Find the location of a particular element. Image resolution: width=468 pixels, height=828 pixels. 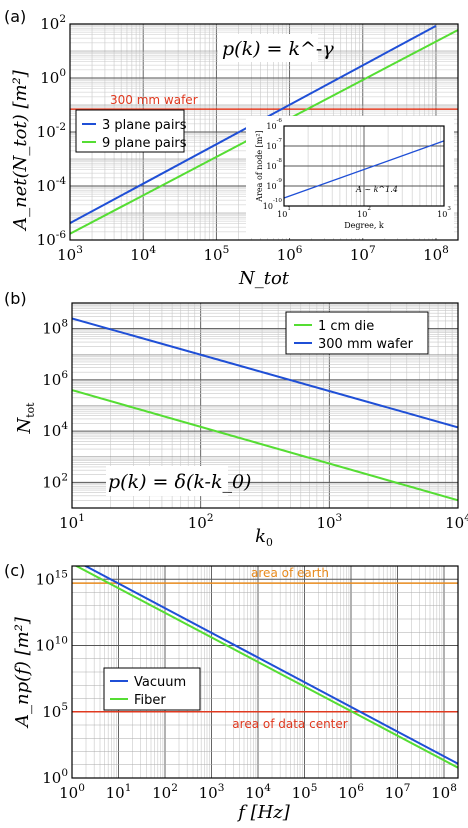

y-tick-label: 10⁻² is located at coordinates (51, 131).